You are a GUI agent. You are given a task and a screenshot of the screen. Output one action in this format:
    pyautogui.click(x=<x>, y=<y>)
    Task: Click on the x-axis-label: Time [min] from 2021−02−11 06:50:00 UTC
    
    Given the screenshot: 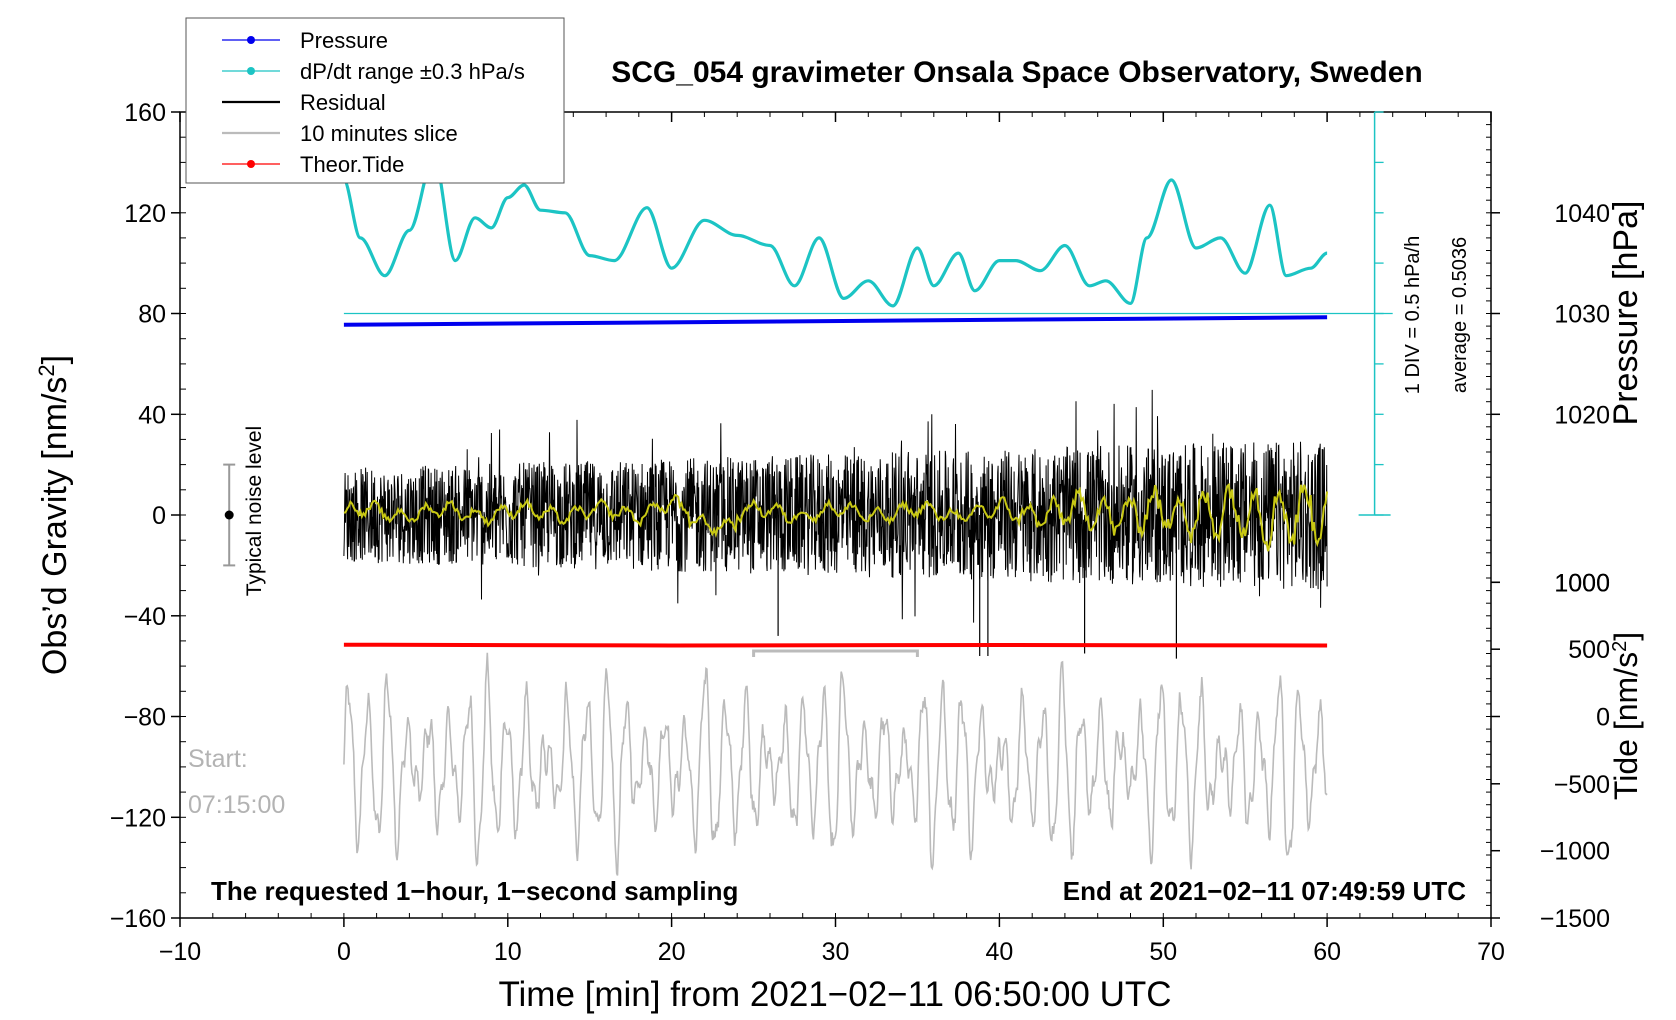 What is the action you would take?
    pyautogui.click(x=834, y=994)
    